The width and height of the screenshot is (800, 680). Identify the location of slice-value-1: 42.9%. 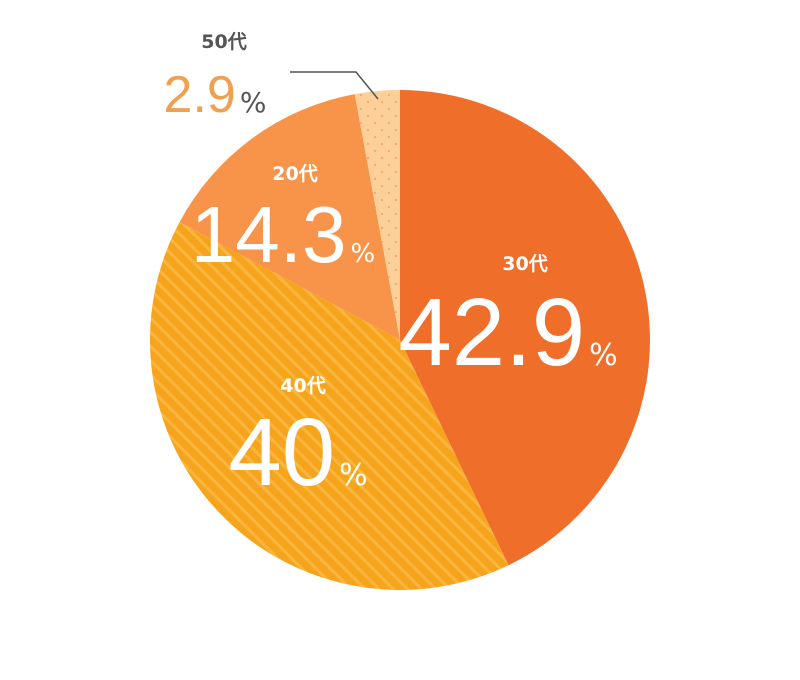
(507, 332).